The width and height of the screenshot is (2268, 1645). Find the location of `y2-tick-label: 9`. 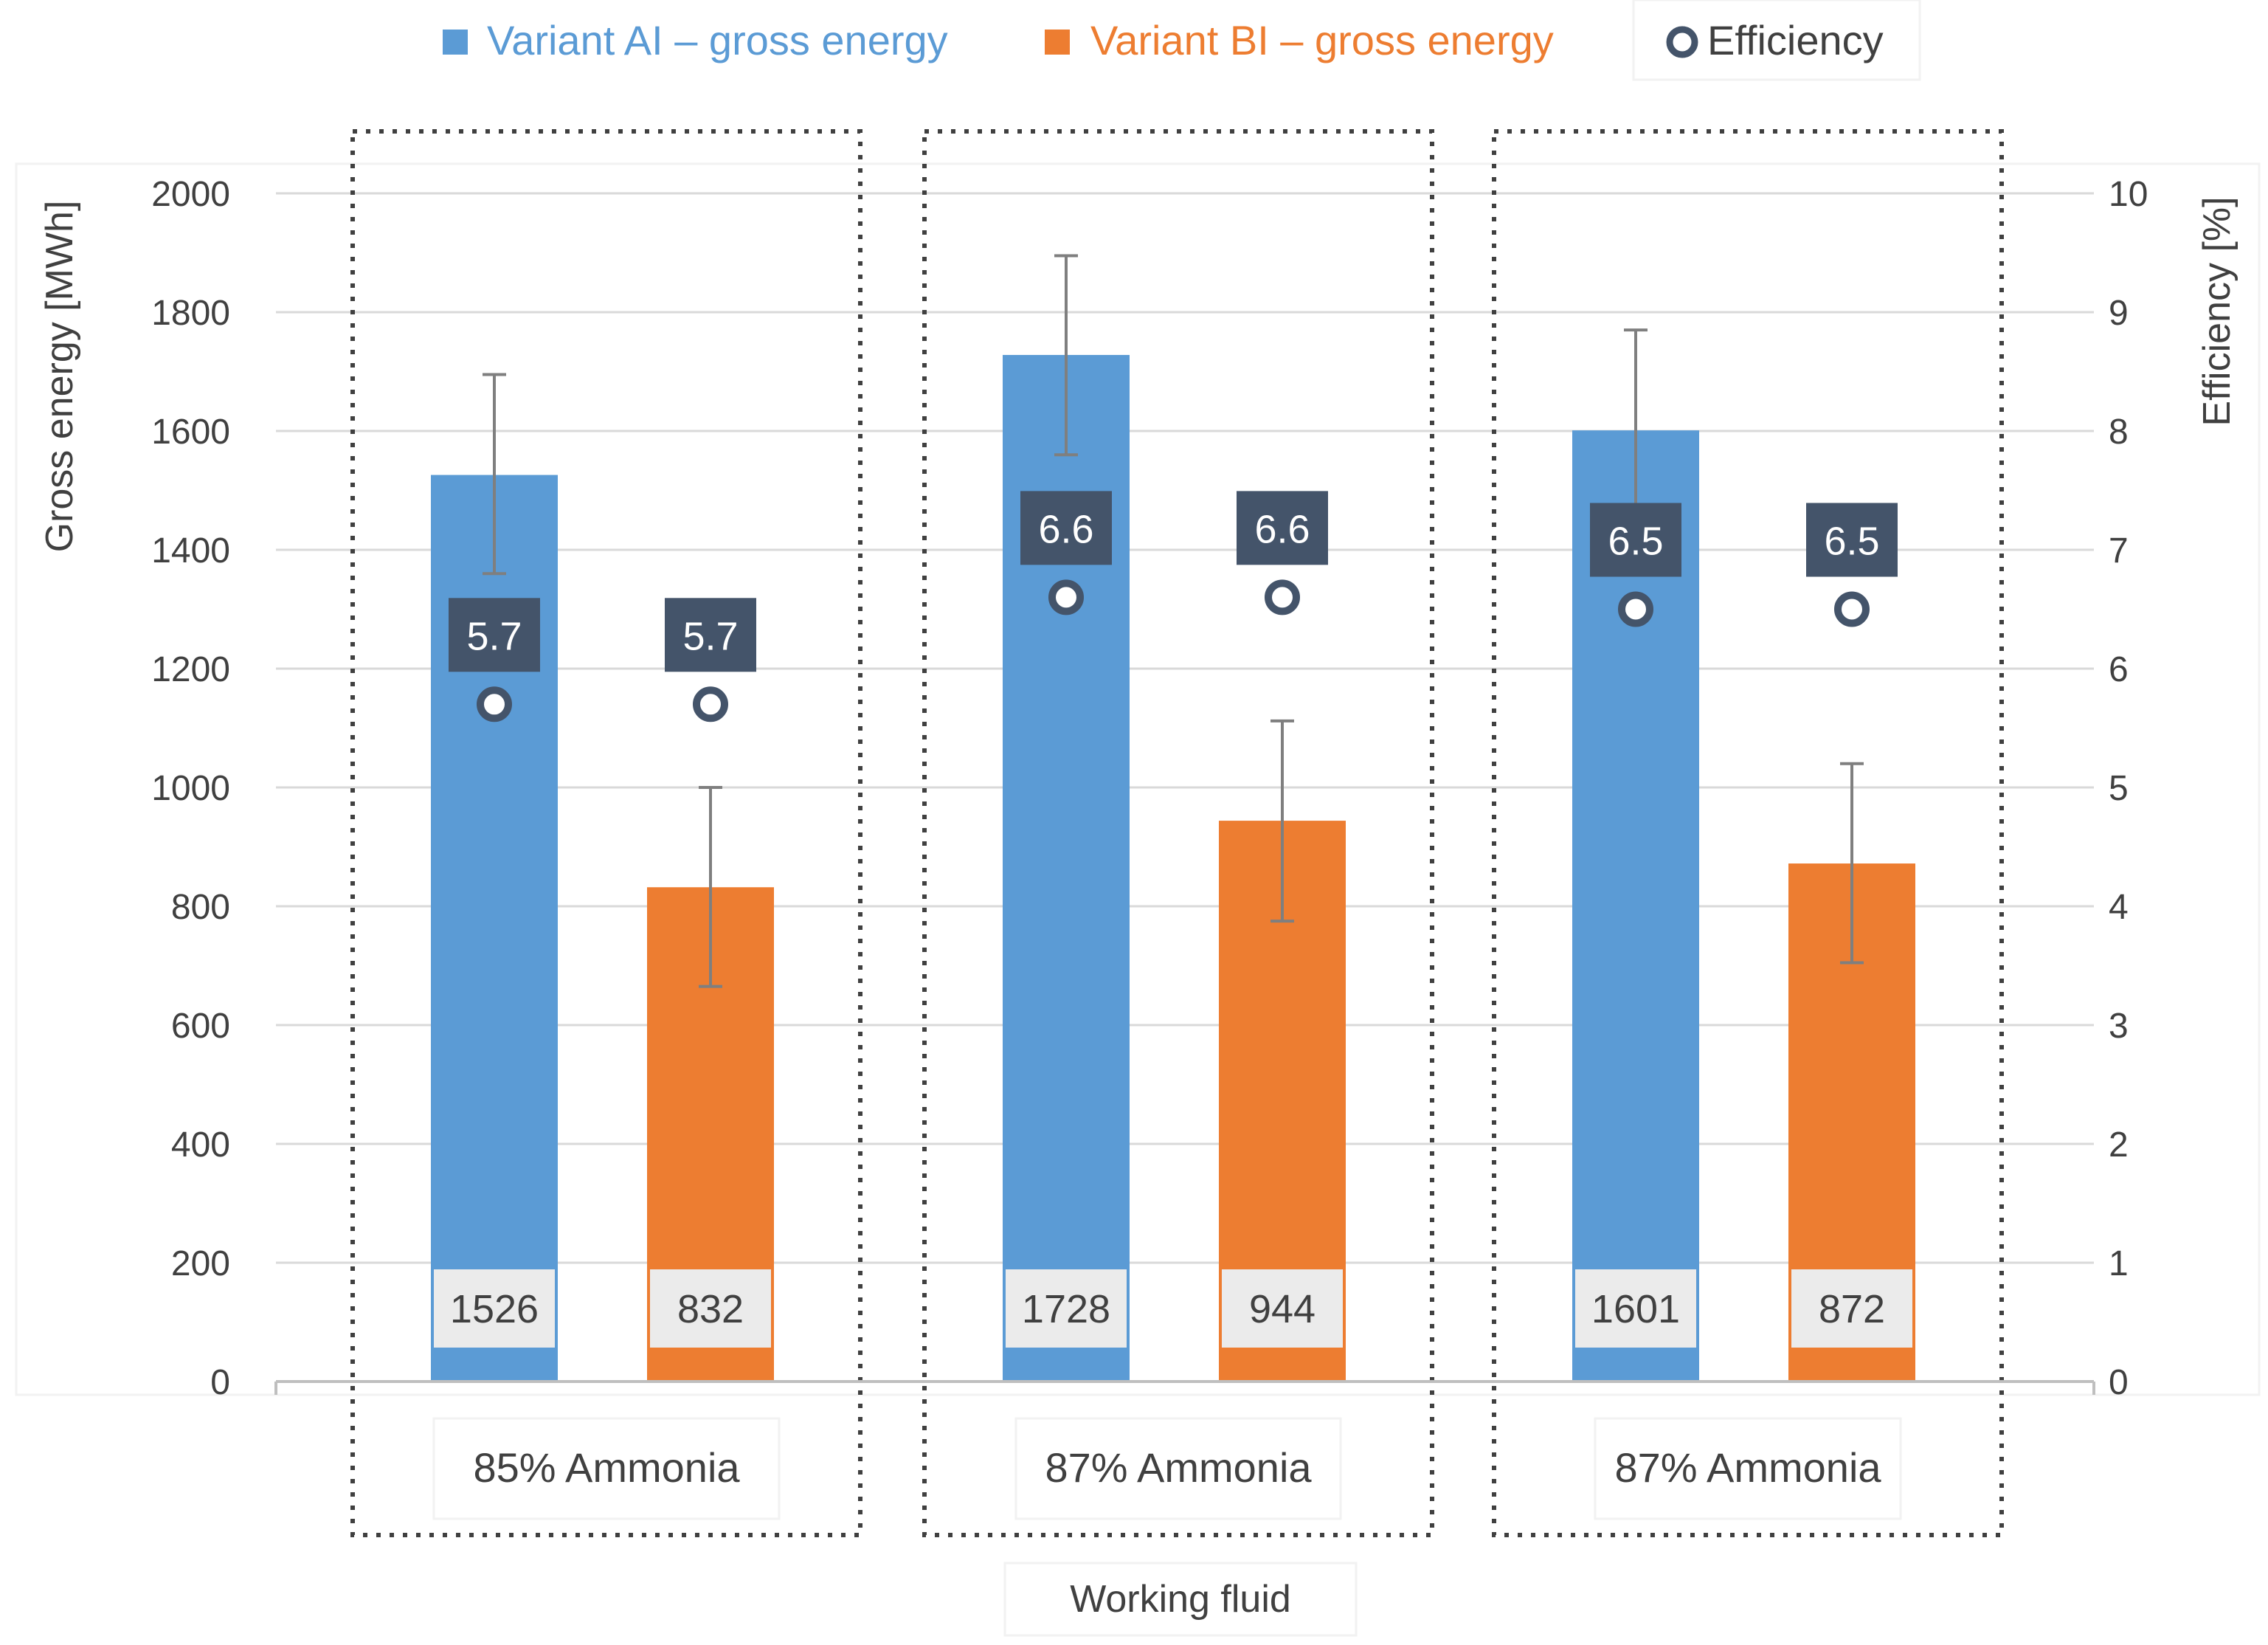

y2-tick-label: 9 is located at coordinates (2119, 314).